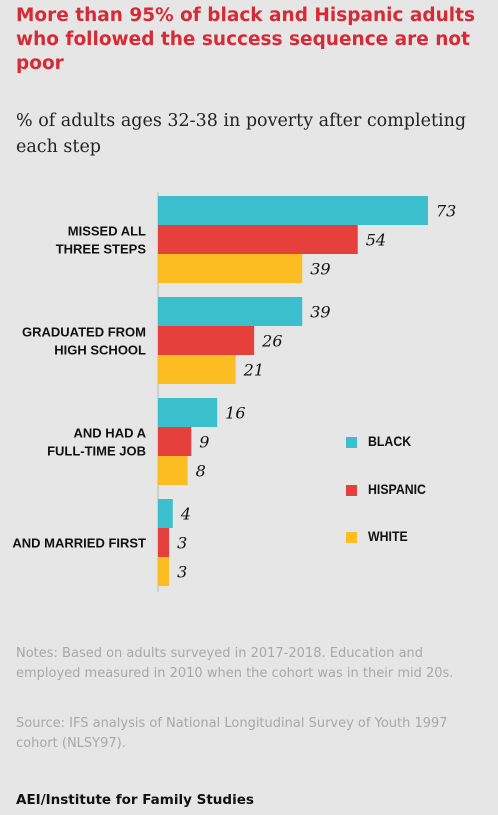  I want to click on legend-item-white: WHITE, so click(410, 537).